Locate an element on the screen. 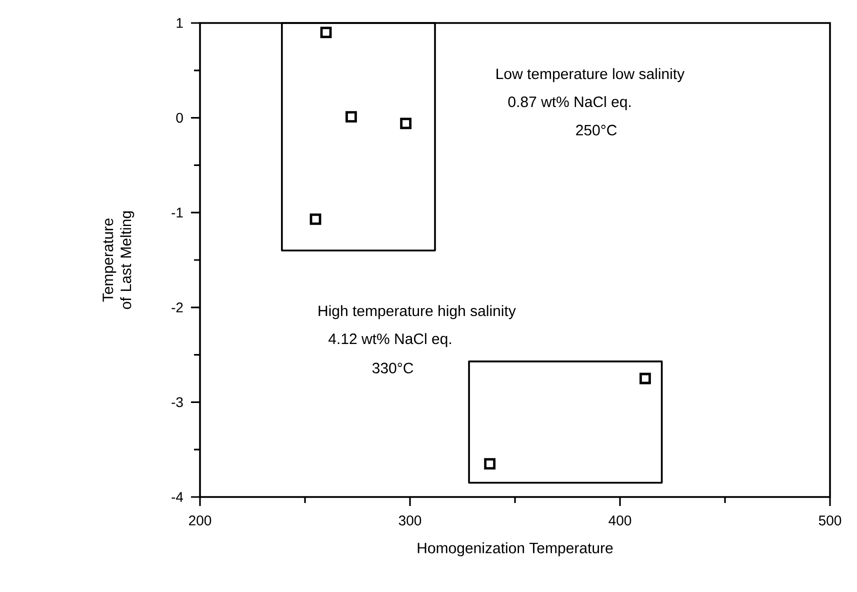 Image resolution: width=857 pixels, height=592 pixels. y-tick-label: -2 is located at coordinates (177, 307).